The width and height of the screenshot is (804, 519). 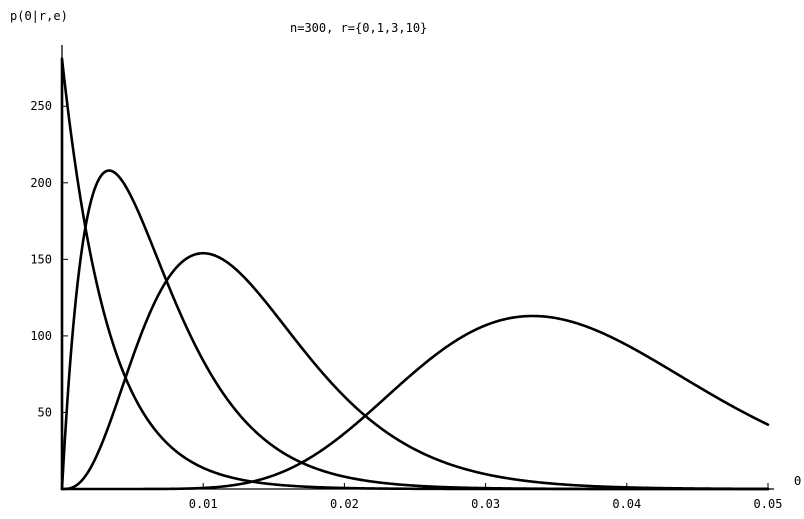 I want to click on x-tick-label: 0.04, so click(x=626, y=504).